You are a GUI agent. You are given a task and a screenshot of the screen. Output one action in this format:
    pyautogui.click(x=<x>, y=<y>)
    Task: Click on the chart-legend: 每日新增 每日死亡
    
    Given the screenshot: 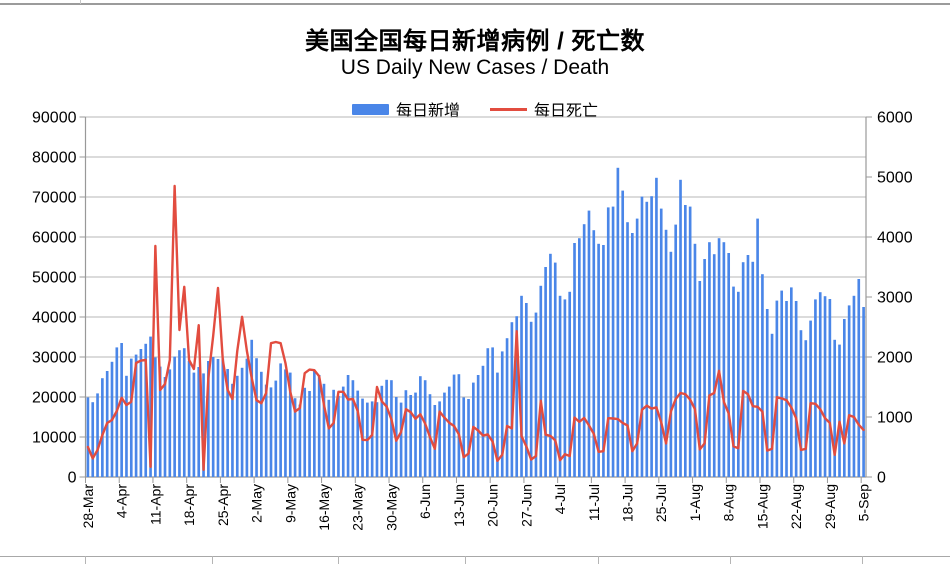 What is the action you would take?
    pyautogui.click(x=475, y=109)
    